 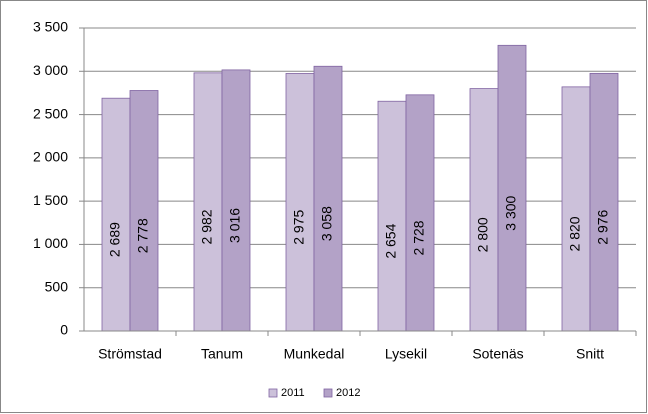 What do you see at coordinates (419, 237) in the screenshot?
I see `value-label: 2 728` at bounding box center [419, 237].